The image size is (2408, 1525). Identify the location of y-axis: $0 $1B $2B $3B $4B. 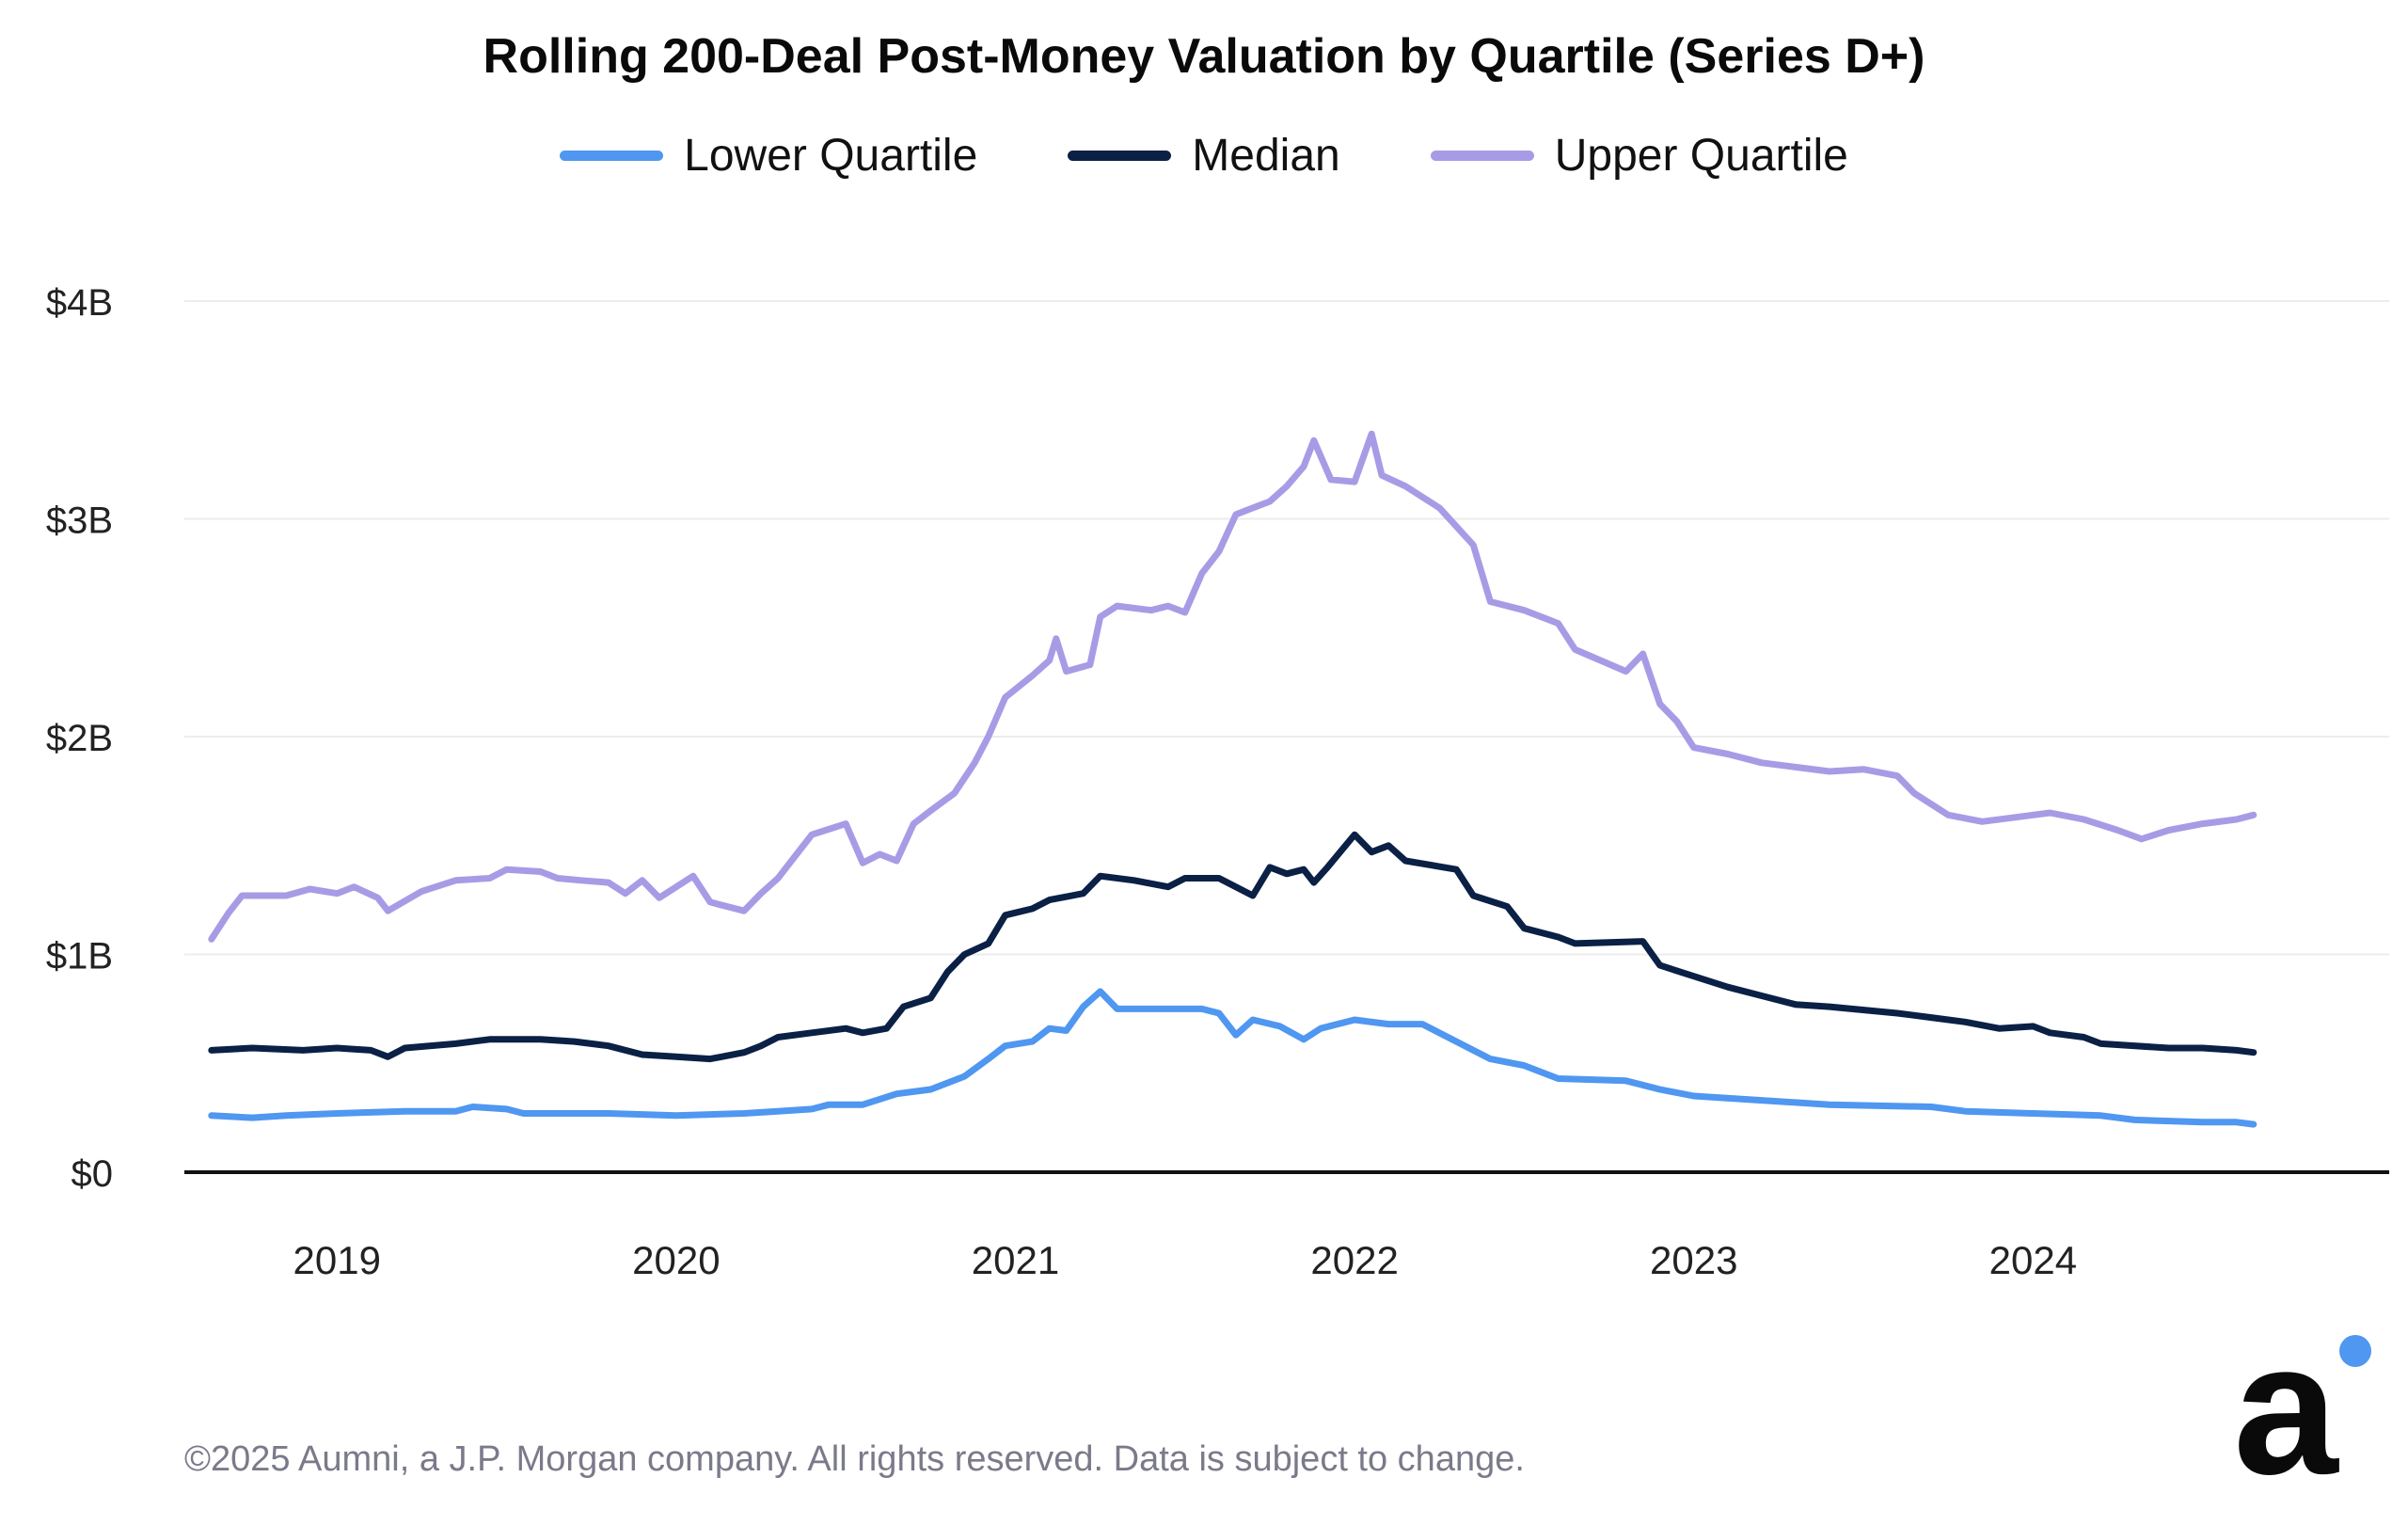
(80, 738).